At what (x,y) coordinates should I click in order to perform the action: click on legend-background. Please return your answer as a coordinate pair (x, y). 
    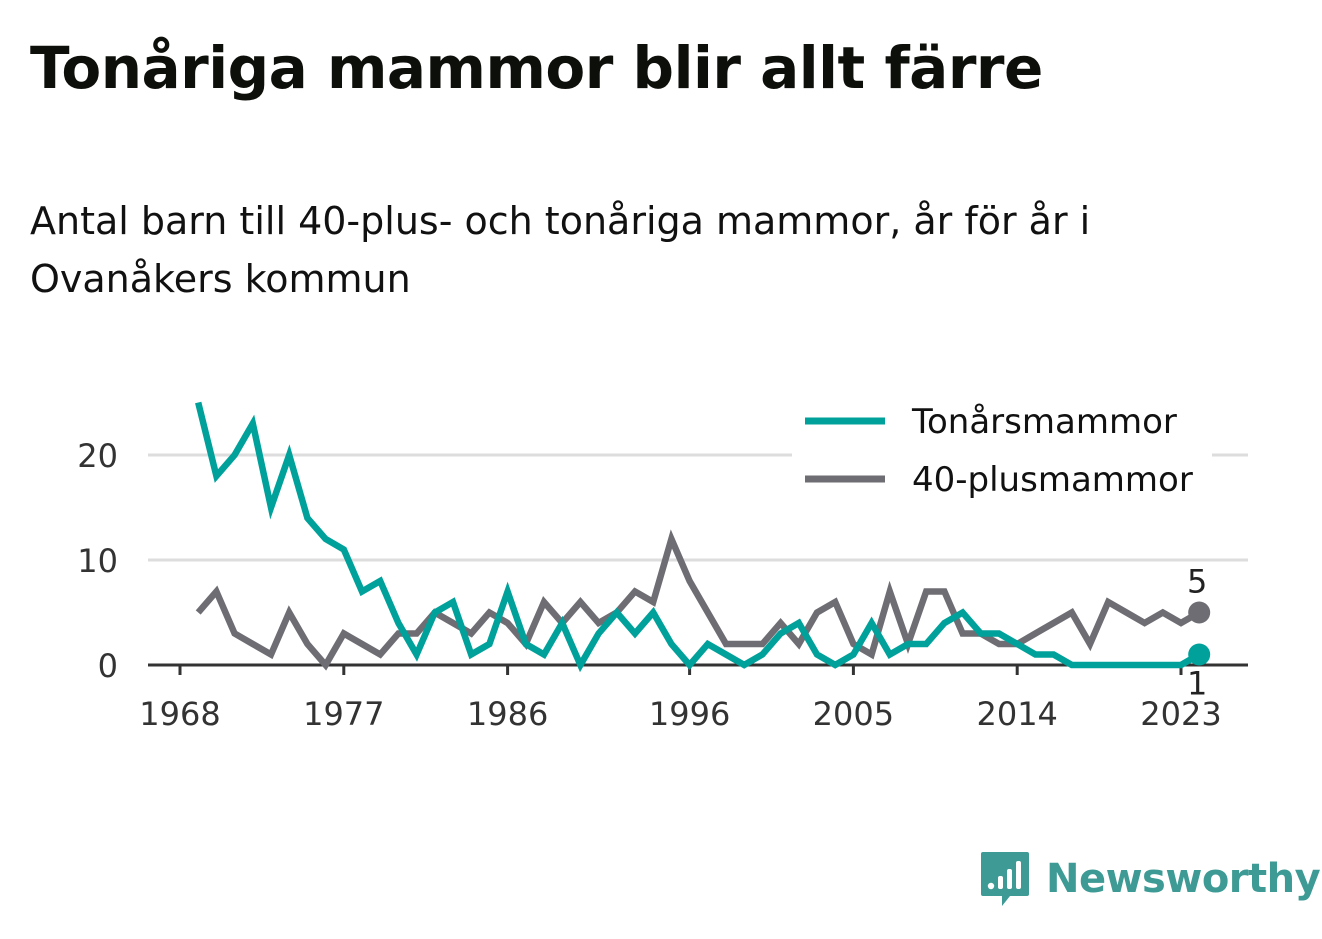
    Looking at the image, I should click on (1002, 454).